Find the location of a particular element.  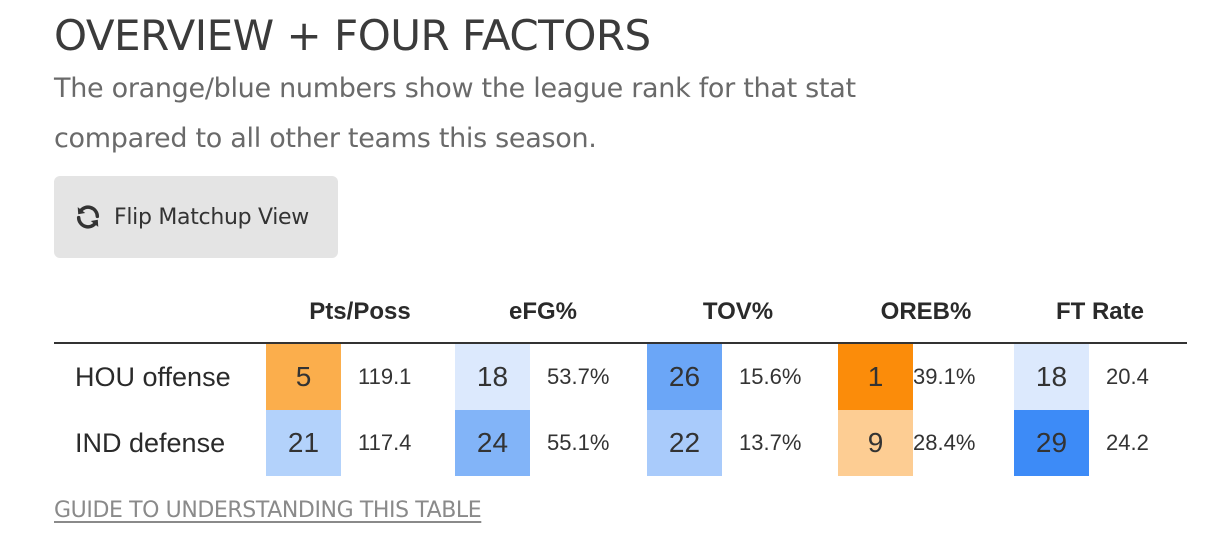

value-cell: 117.4 is located at coordinates (385, 442).